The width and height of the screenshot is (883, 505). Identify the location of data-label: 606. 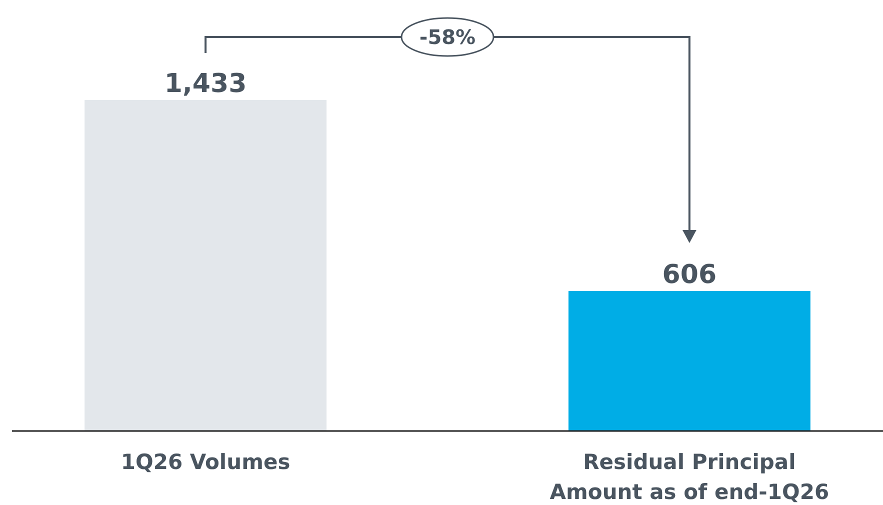
(689, 275).